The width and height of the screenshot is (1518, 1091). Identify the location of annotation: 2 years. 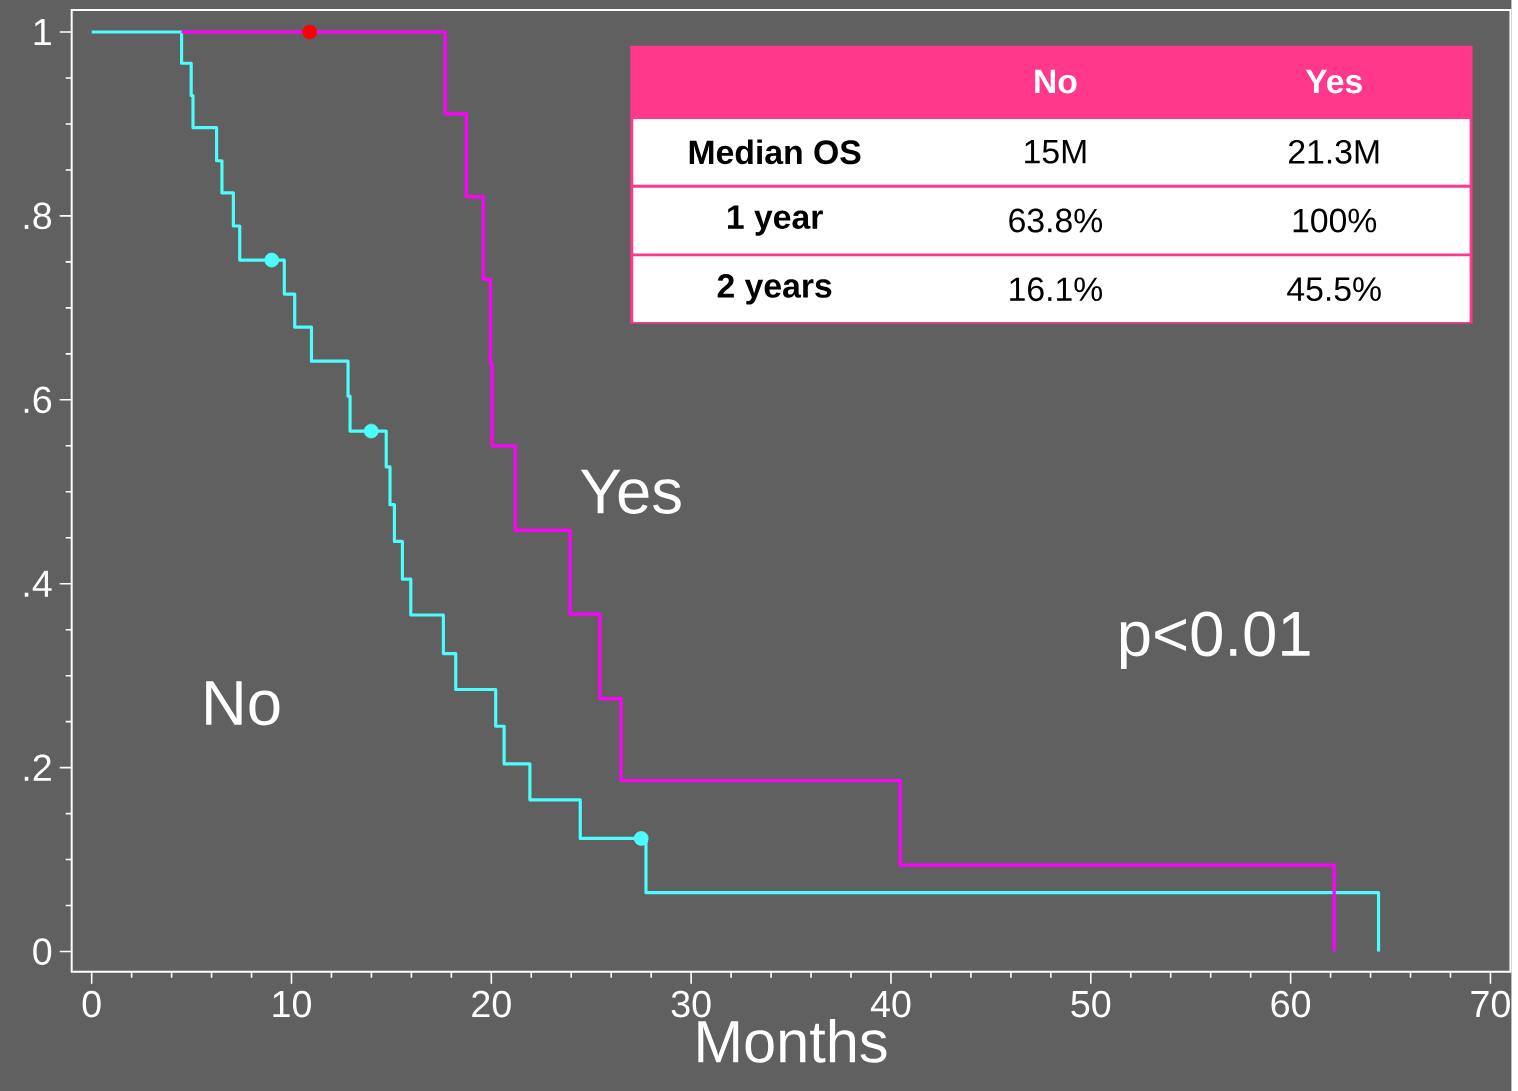
(774, 289).